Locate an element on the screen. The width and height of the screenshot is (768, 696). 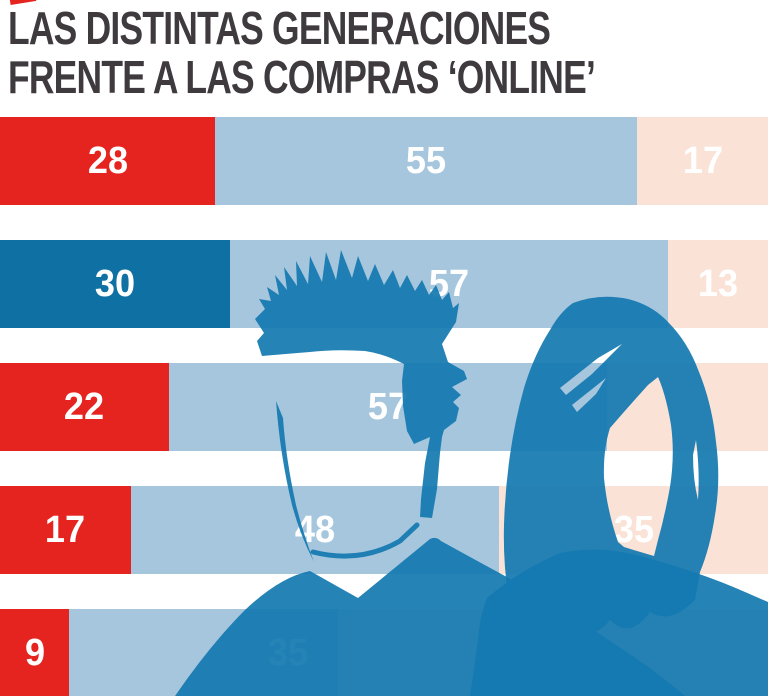
bar-segment-label: 9 is located at coordinates (34, 653).